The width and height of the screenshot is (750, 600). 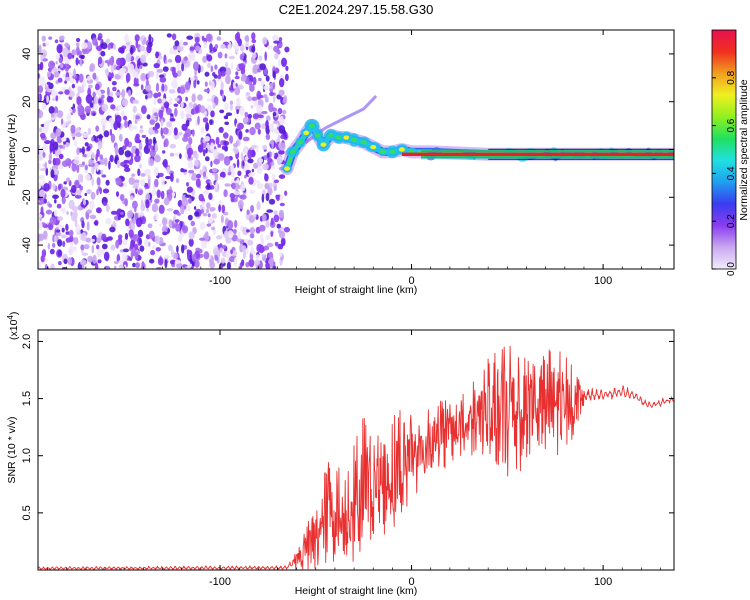 I want to click on ridge-blob-core, so click(x=382, y=152).